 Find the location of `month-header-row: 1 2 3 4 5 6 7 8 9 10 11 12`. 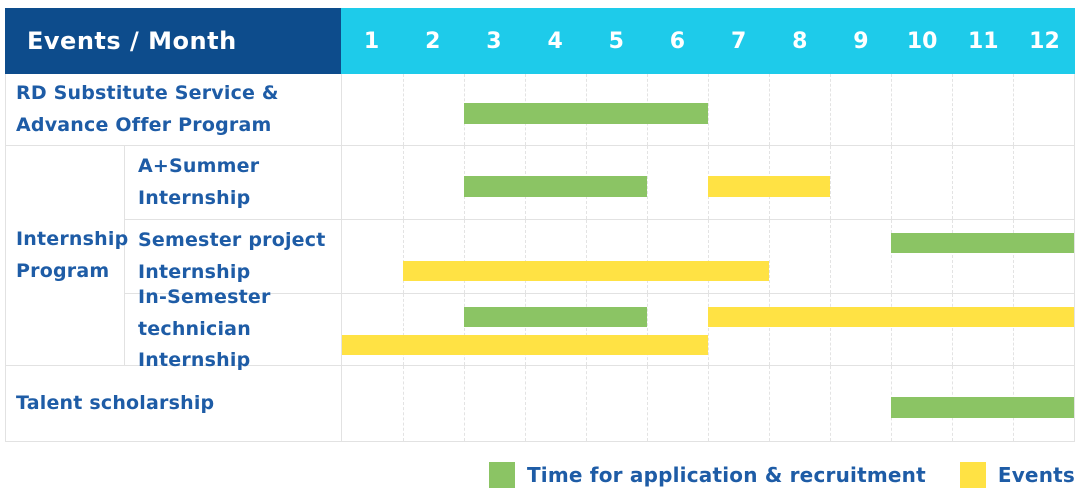

month-header-row: 1 2 3 4 5 6 7 8 9 10 11 12 is located at coordinates (708, 41).